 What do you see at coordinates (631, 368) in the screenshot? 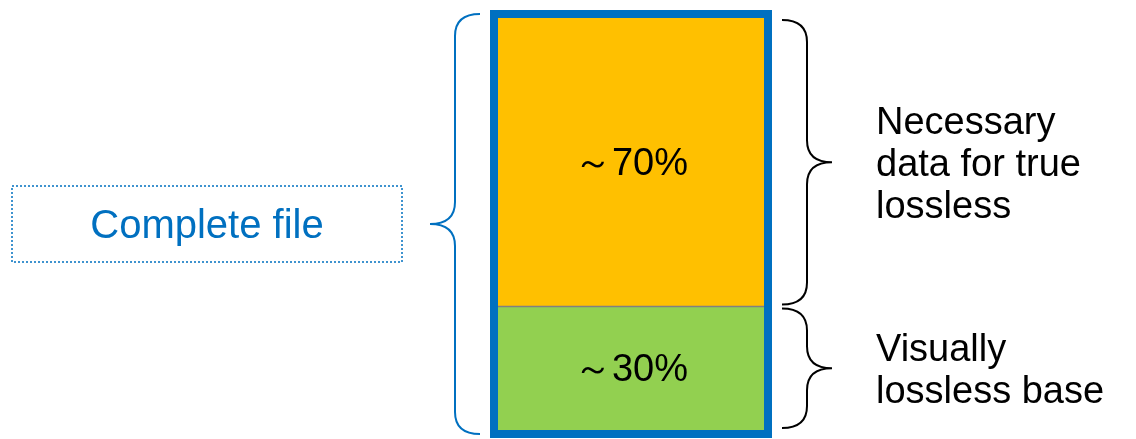
I see `data-label: ～30%` at bounding box center [631, 368].